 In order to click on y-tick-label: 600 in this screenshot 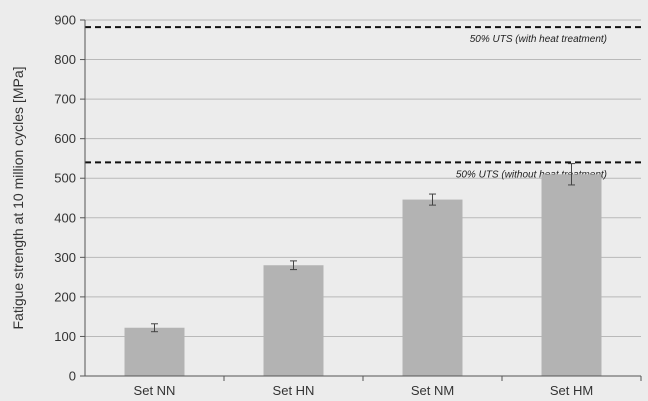, I will do `click(65, 138)`.